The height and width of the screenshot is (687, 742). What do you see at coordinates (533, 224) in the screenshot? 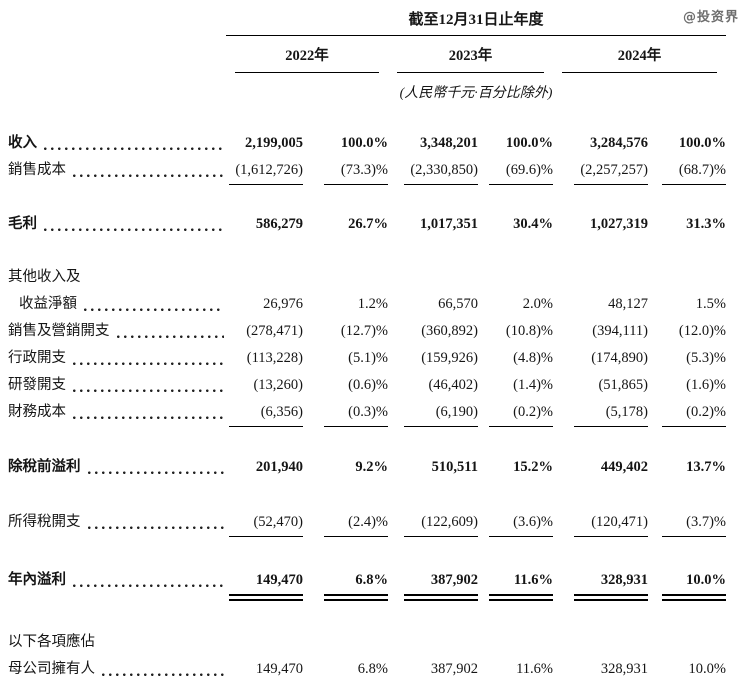
I see `pct-cell: 30.4%` at bounding box center [533, 224].